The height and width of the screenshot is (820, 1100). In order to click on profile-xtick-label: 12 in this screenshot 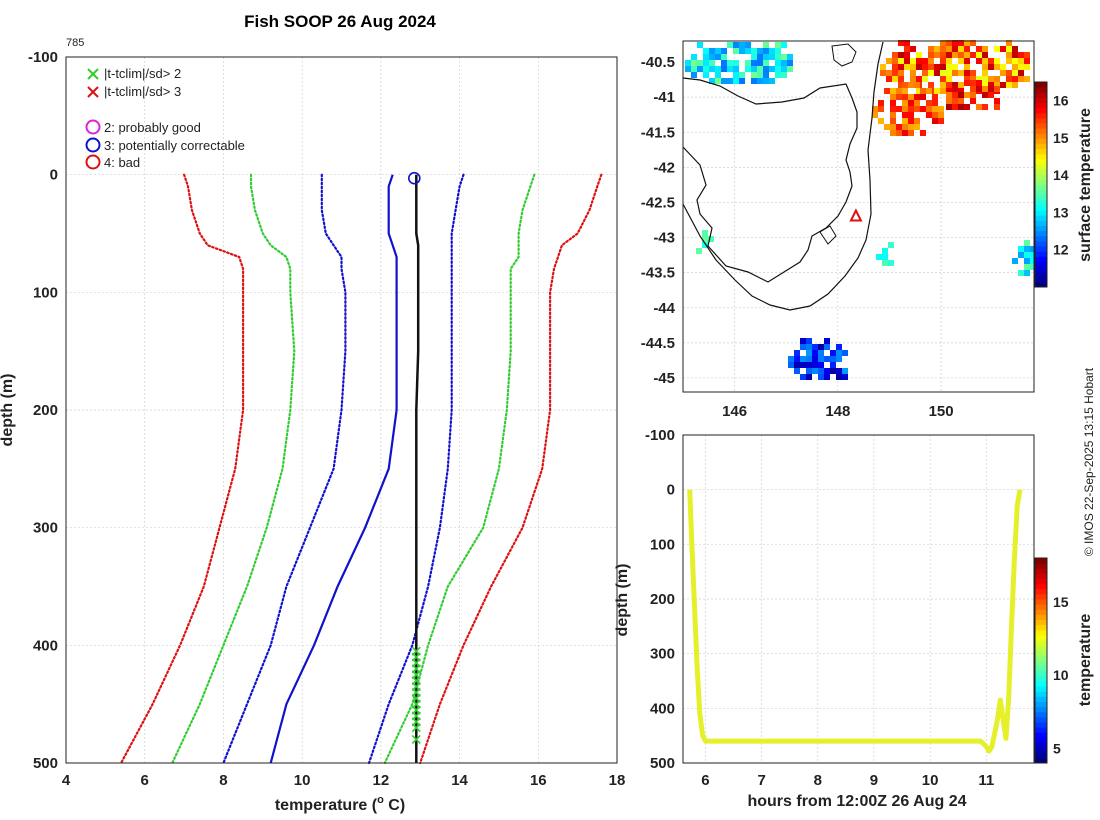, I will do `click(381, 780)`.